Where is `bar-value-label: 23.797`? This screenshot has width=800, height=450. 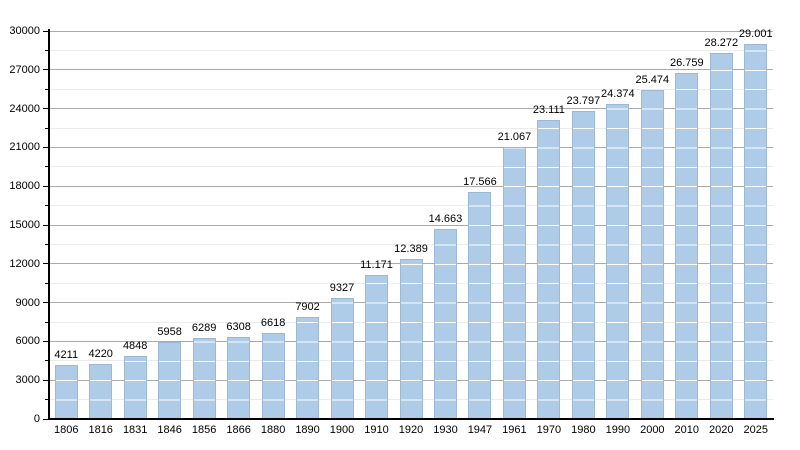 bar-value-label: 23.797 is located at coordinates (583, 101).